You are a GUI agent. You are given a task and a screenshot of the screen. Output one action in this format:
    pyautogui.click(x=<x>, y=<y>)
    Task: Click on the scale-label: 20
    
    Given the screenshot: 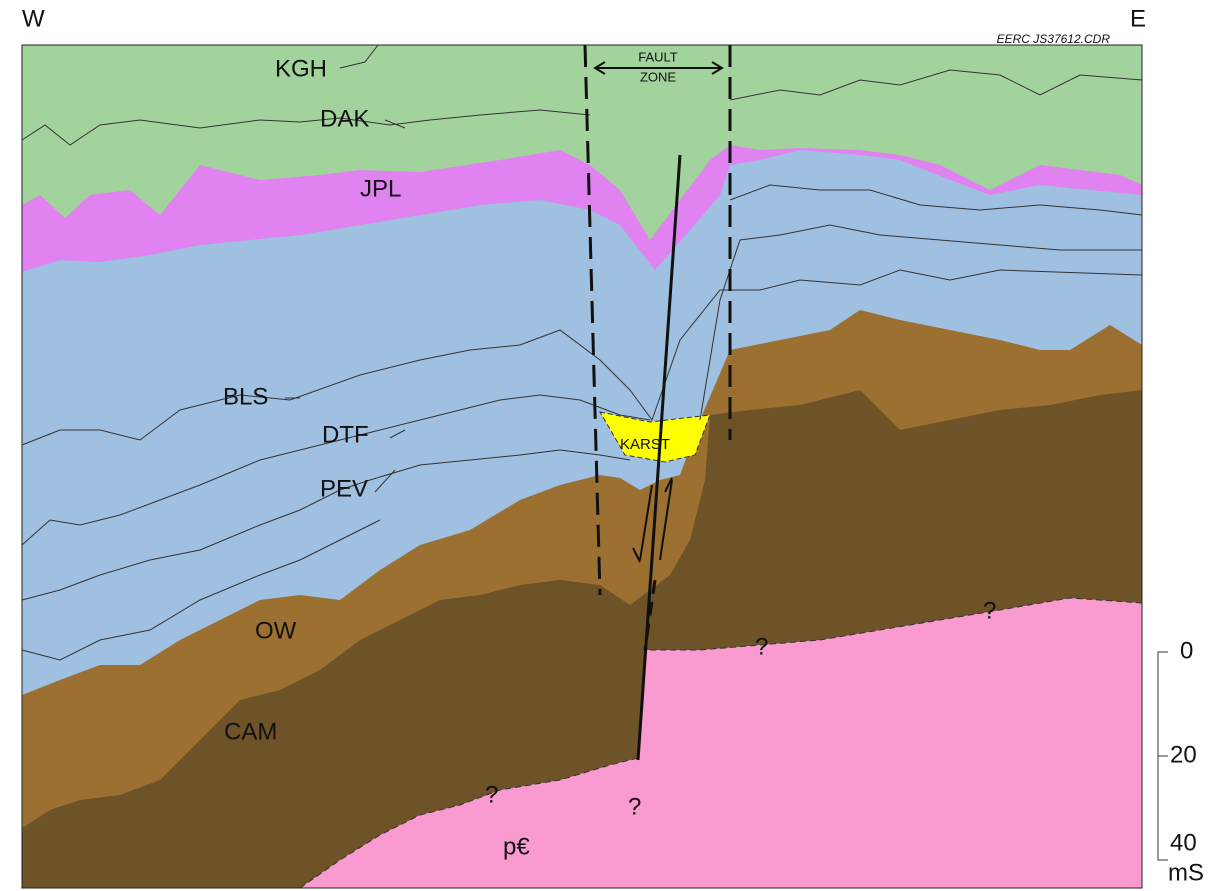 What is the action you would take?
    pyautogui.click(x=1183, y=754)
    